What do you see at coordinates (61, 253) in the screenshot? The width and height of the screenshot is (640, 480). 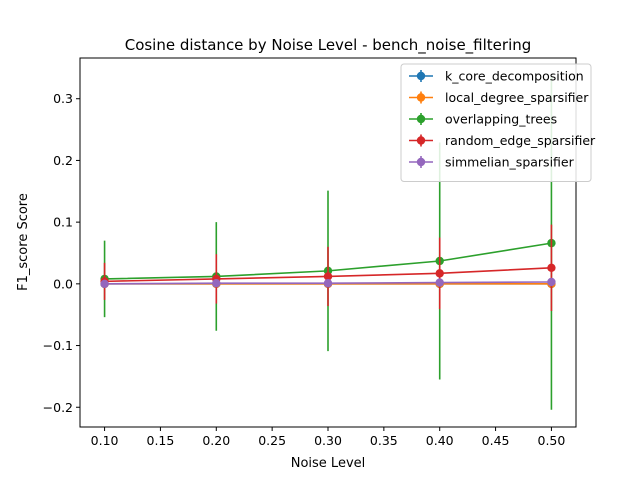 I see `y-axis: −0.2 −0.1 0.0 0.1 0.2 0.3` at bounding box center [61, 253].